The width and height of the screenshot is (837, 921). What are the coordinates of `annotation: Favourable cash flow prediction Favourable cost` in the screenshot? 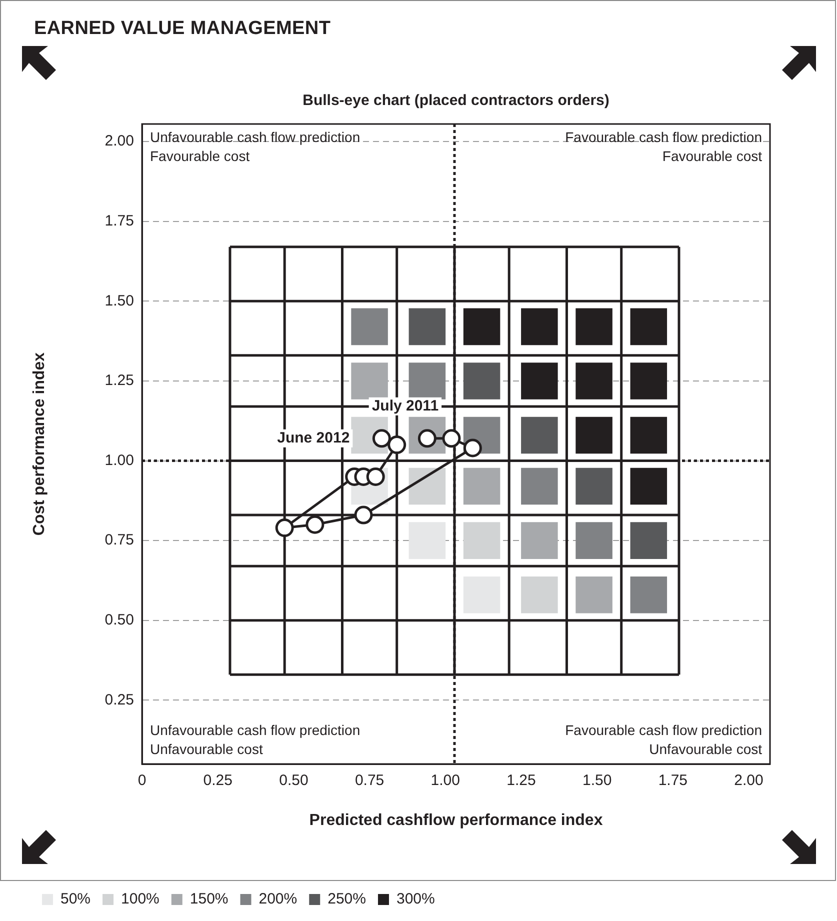 It's located at (663, 146).